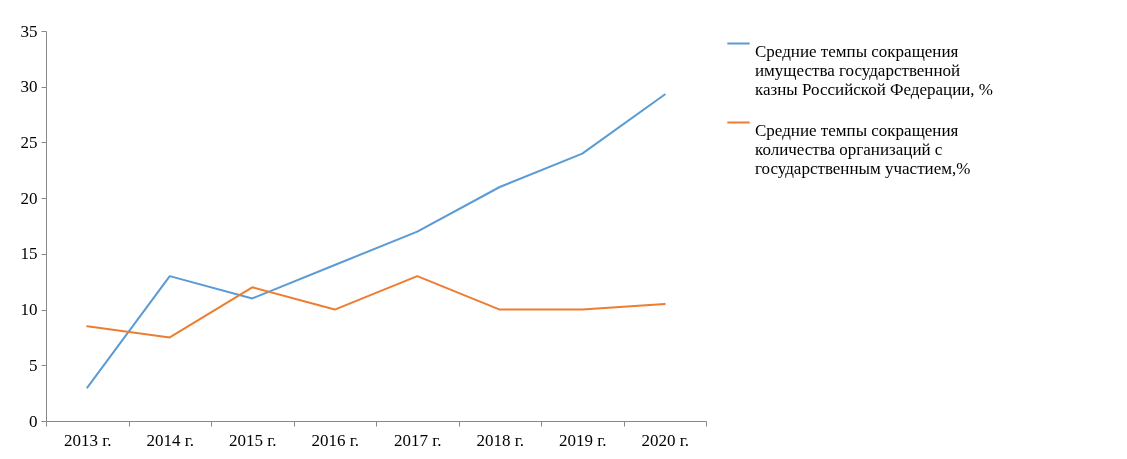 This screenshot has width=1127, height=459. Describe the element at coordinates (252, 440) in the screenshot. I see `x-tick-label: 2015 г.` at that location.